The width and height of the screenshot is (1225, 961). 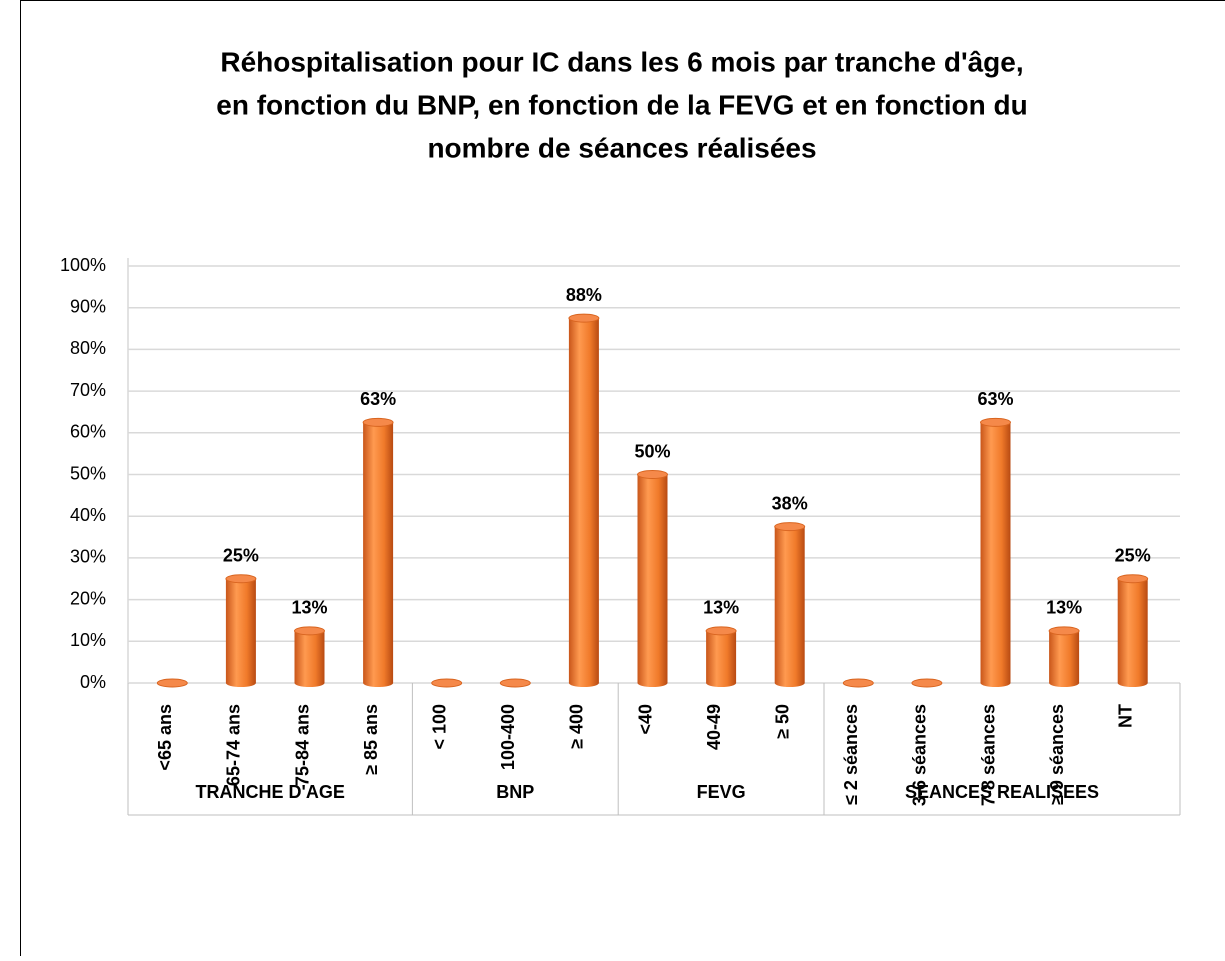 I want to click on x-tick-label: 40-49, so click(x=714, y=727).